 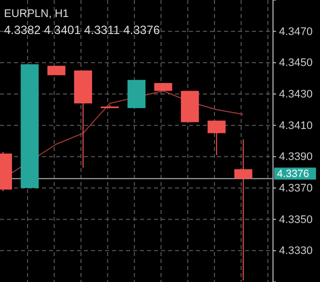 I want to click on y-tick-label: 4.3330, so click(x=296, y=251).